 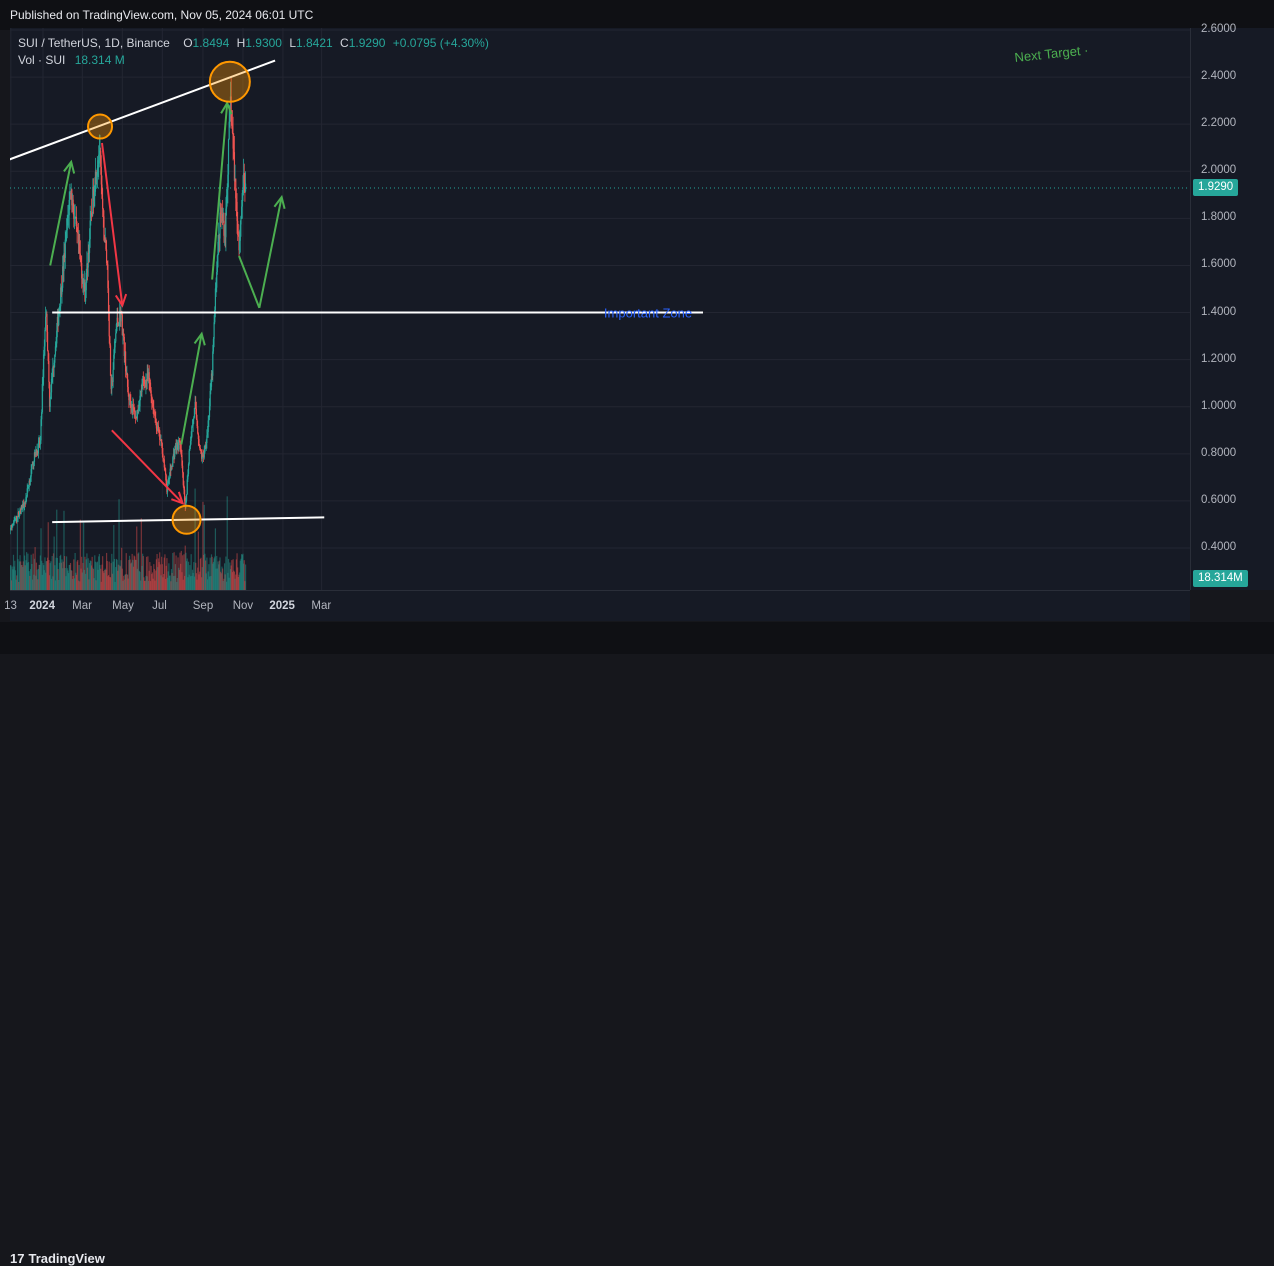 I want to click on price-tick-label: 1.8000, so click(x=1218, y=217).